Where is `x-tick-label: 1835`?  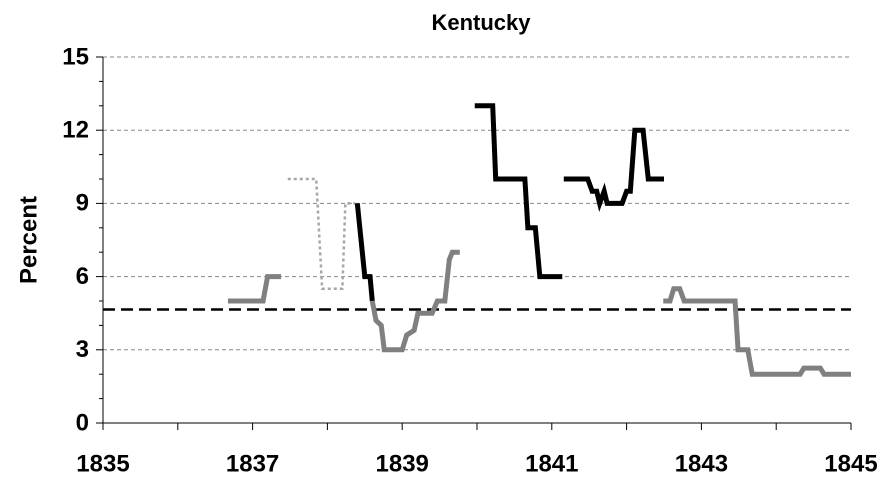 x-tick-label: 1835 is located at coordinates (102, 463).